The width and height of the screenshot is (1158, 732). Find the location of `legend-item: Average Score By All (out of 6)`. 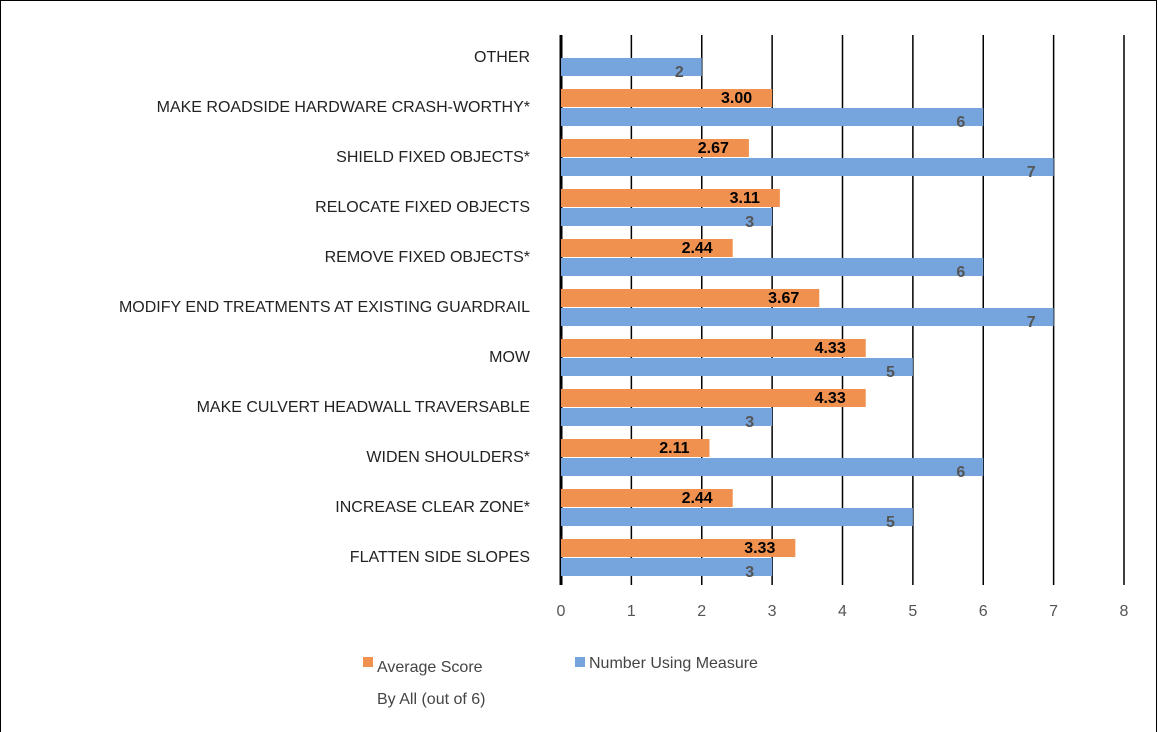

legend-item: Average Score By All (out of 6) is located at coordinates (453, 684).